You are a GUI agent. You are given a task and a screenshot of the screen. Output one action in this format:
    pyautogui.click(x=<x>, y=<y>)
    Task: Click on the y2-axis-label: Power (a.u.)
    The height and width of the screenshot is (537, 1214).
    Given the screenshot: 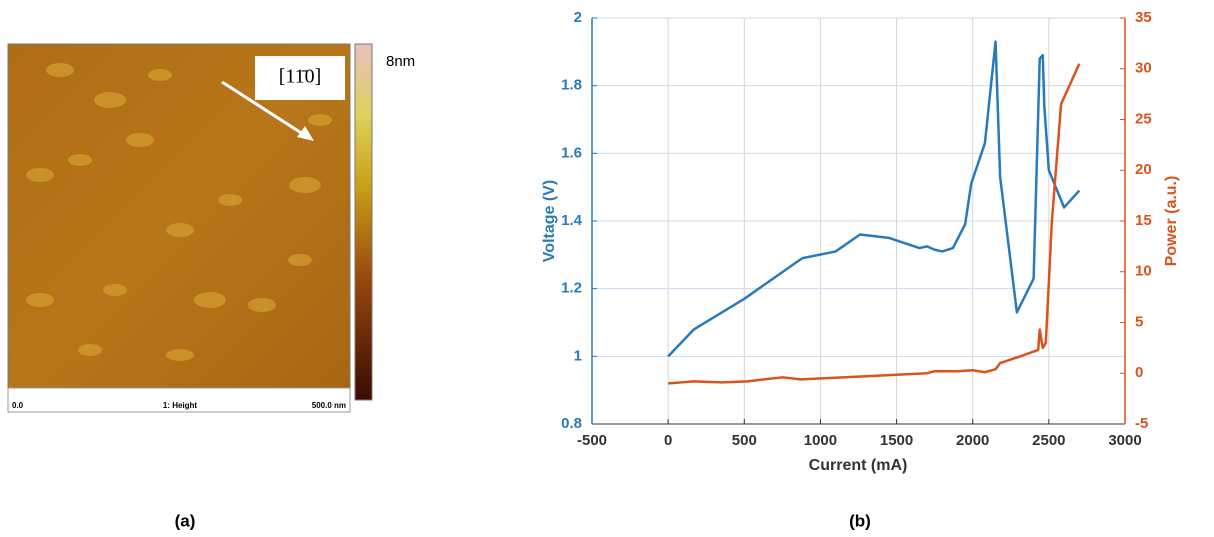 What is the action you would take?
    pyautogui.click(x=1171, y=221)
    